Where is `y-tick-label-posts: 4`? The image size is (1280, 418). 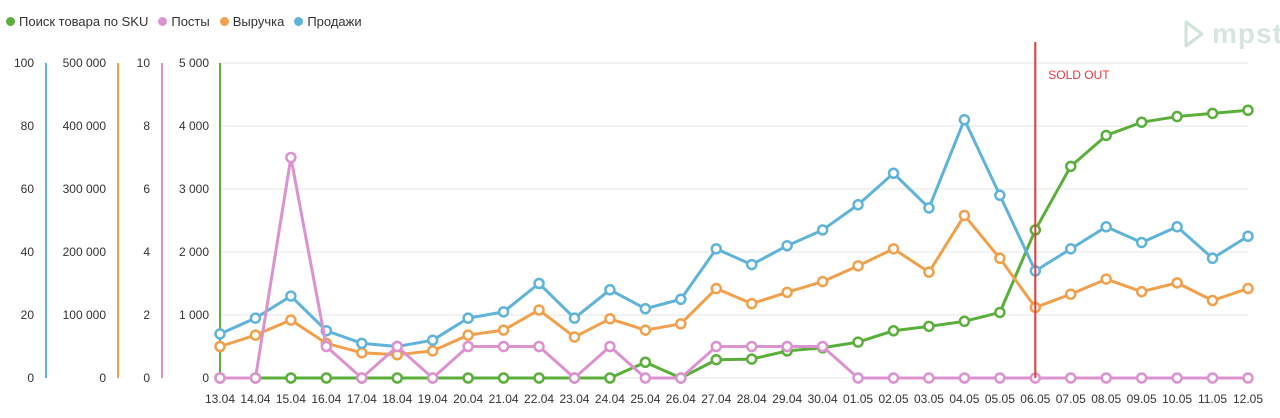
y-tick-label-posts: 4 is located at coordinates (146, 252).